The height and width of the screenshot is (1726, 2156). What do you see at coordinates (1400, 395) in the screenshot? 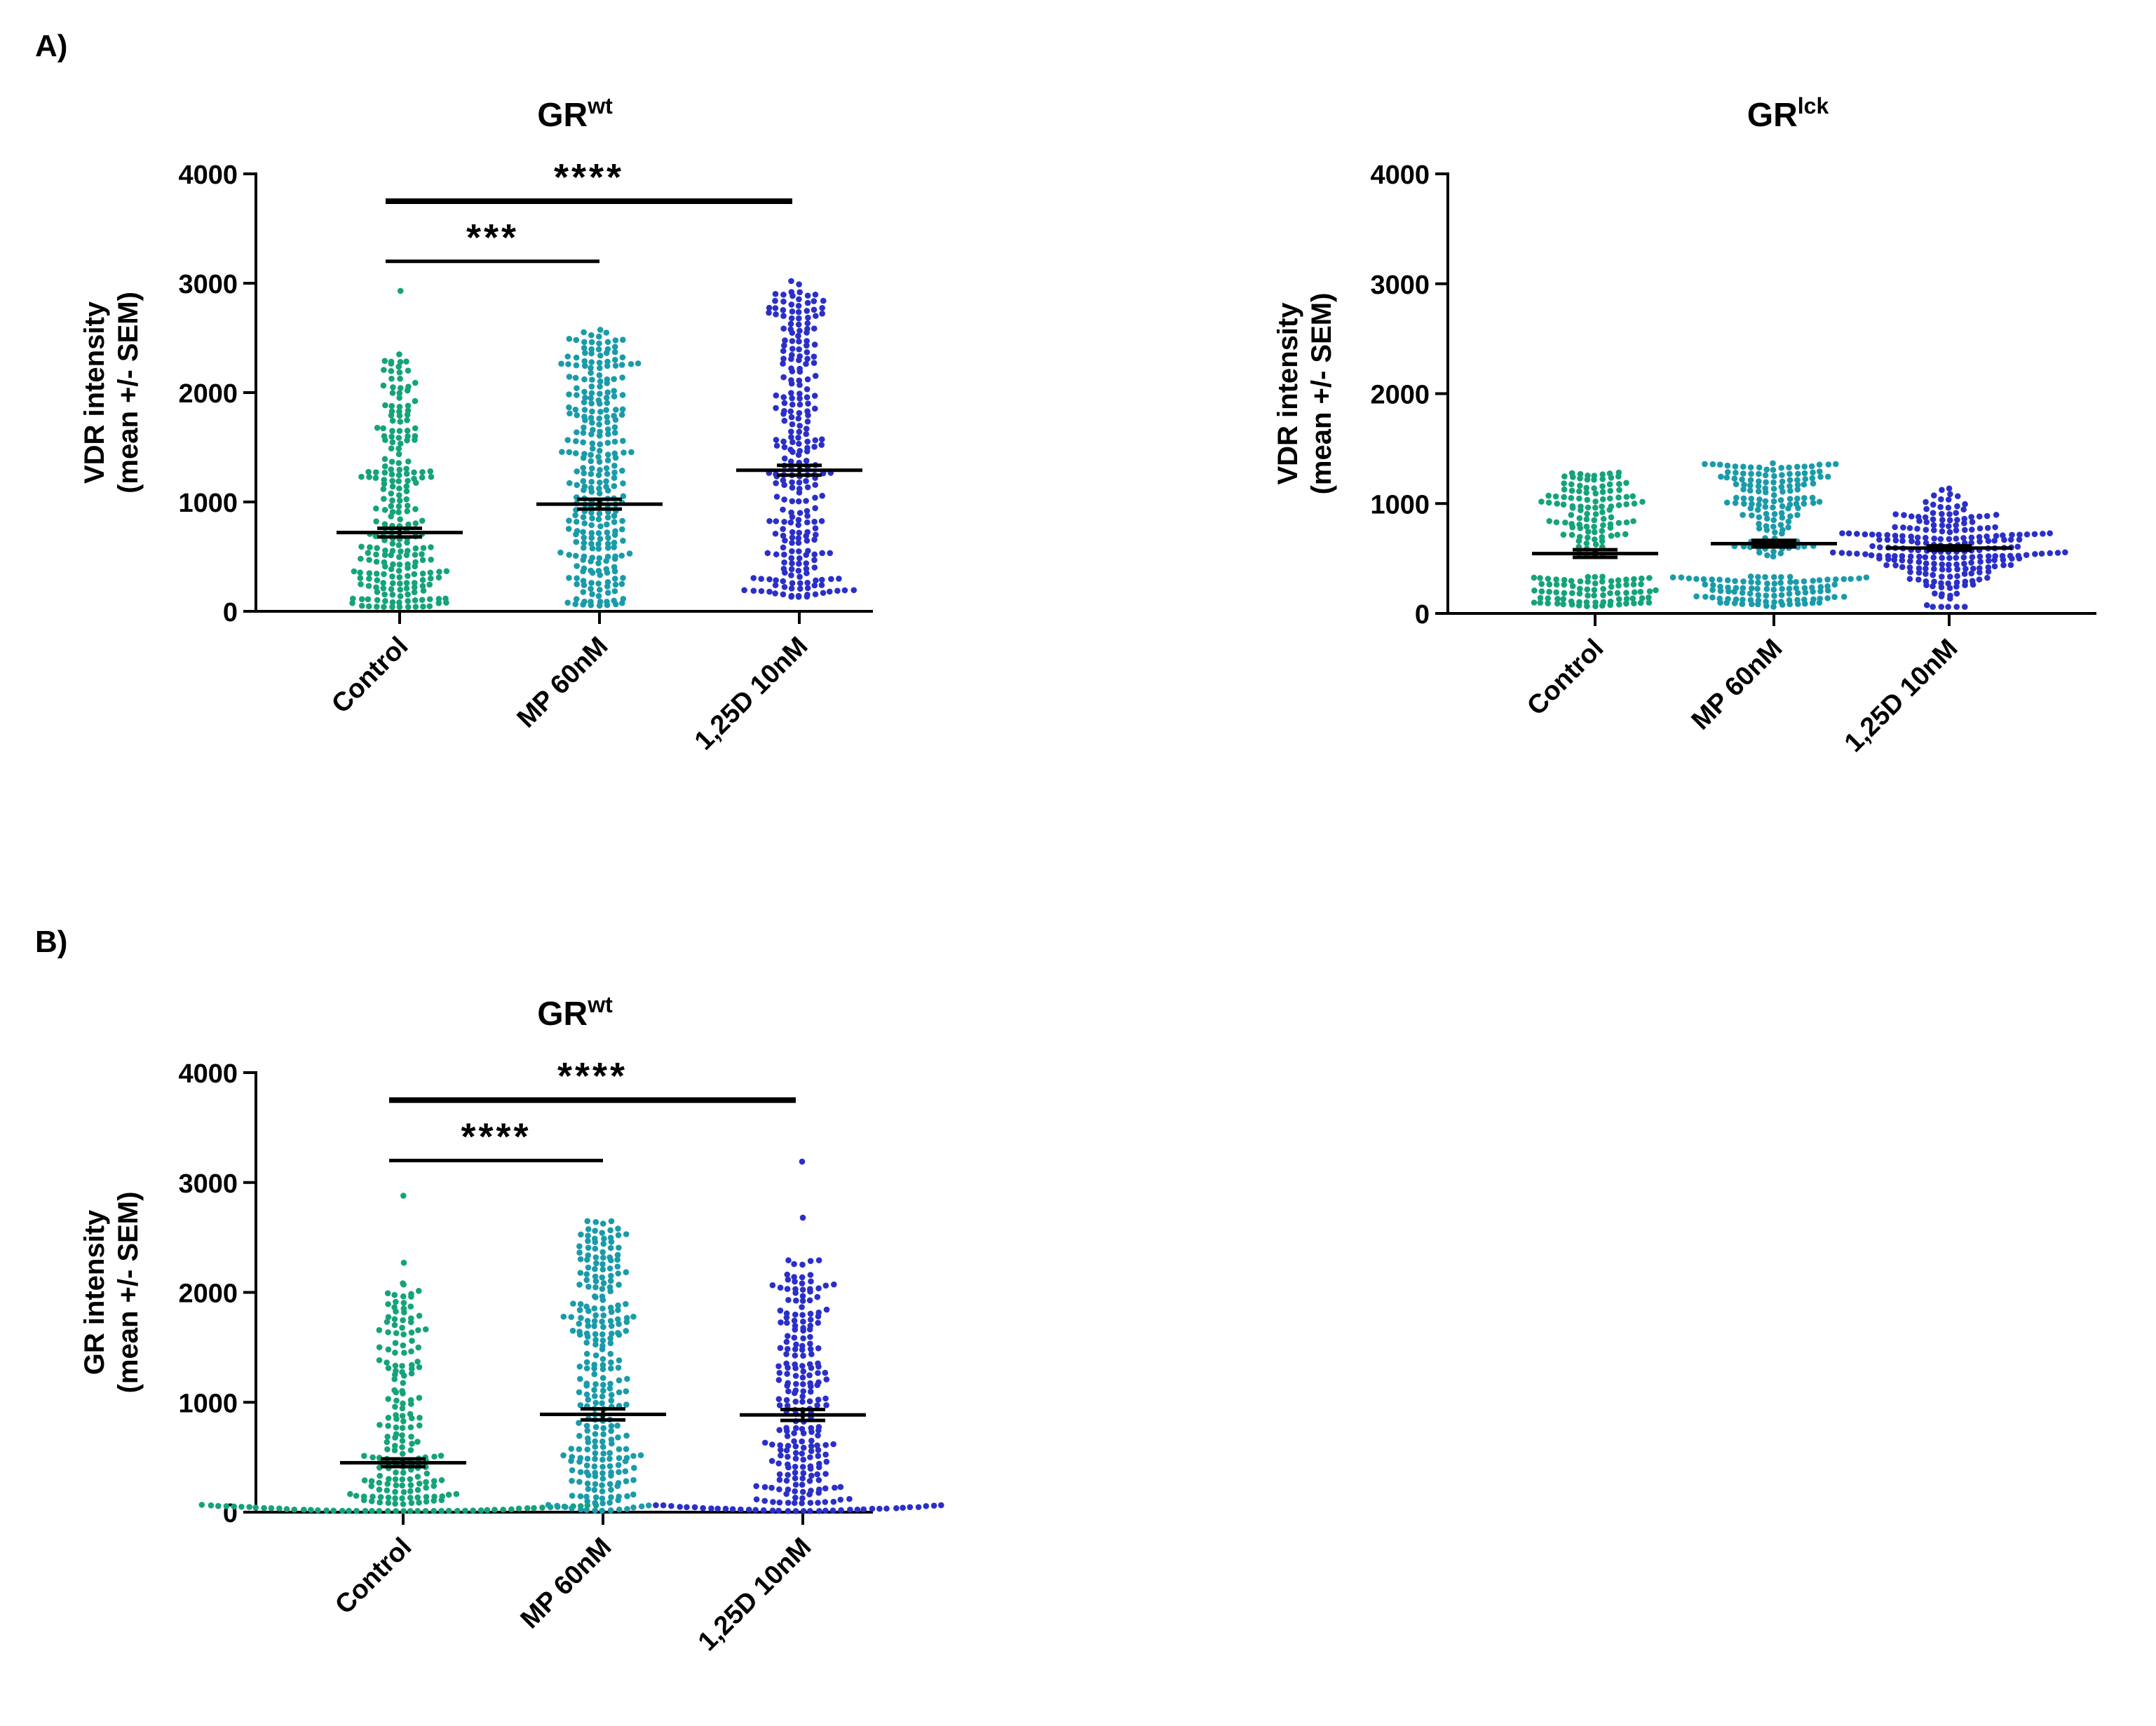
I see `y-tick-label: 2000` at bounding box center [1400, 395].